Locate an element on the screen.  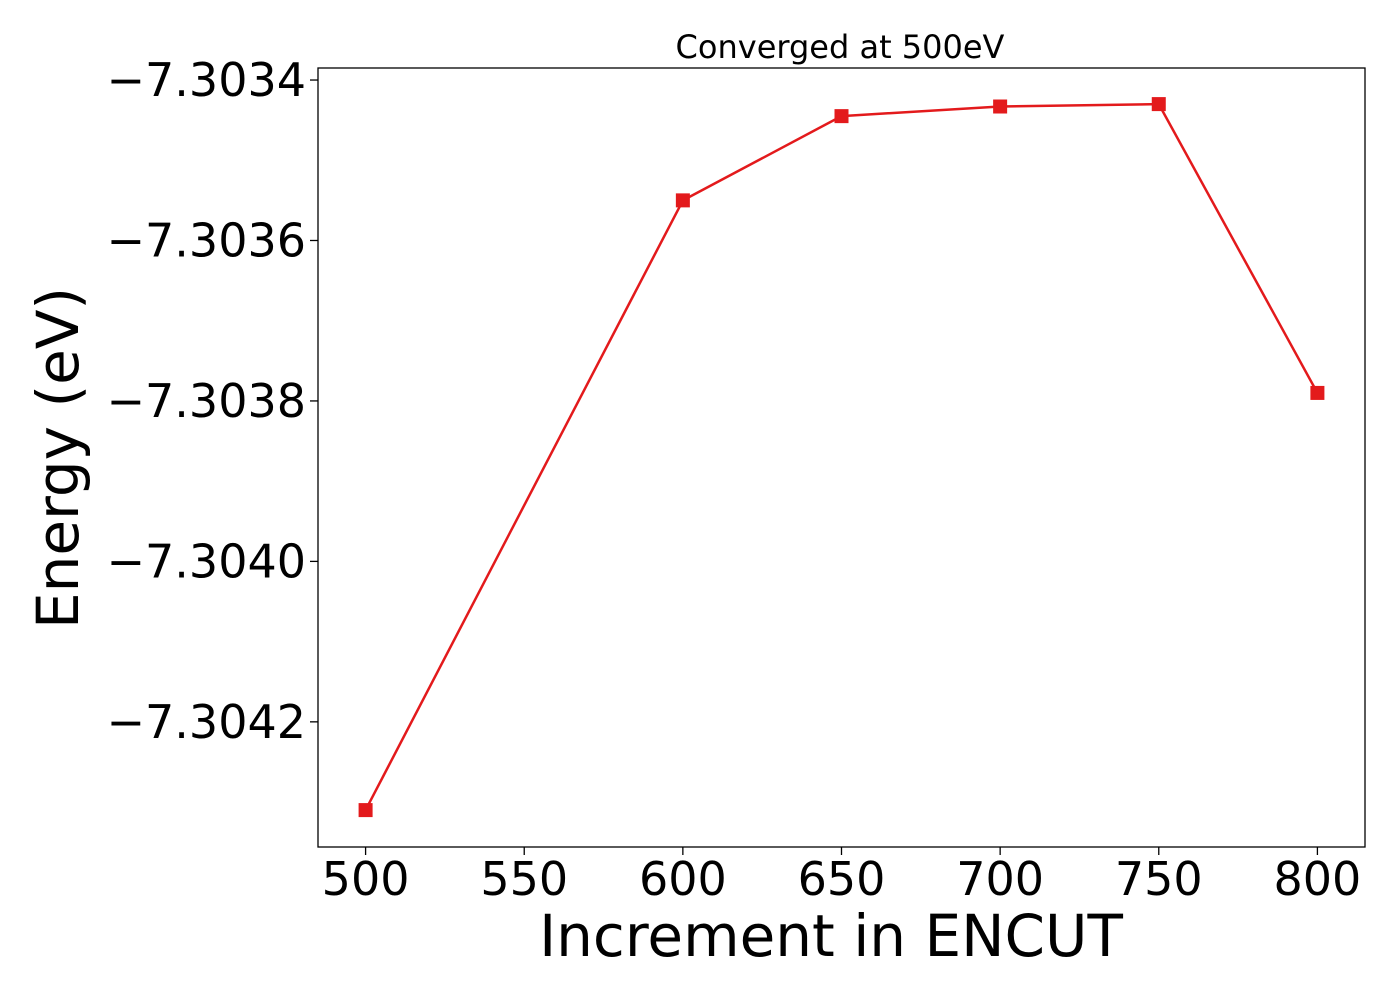
x-tick-label: 500 is located at coordinates (366, 879).